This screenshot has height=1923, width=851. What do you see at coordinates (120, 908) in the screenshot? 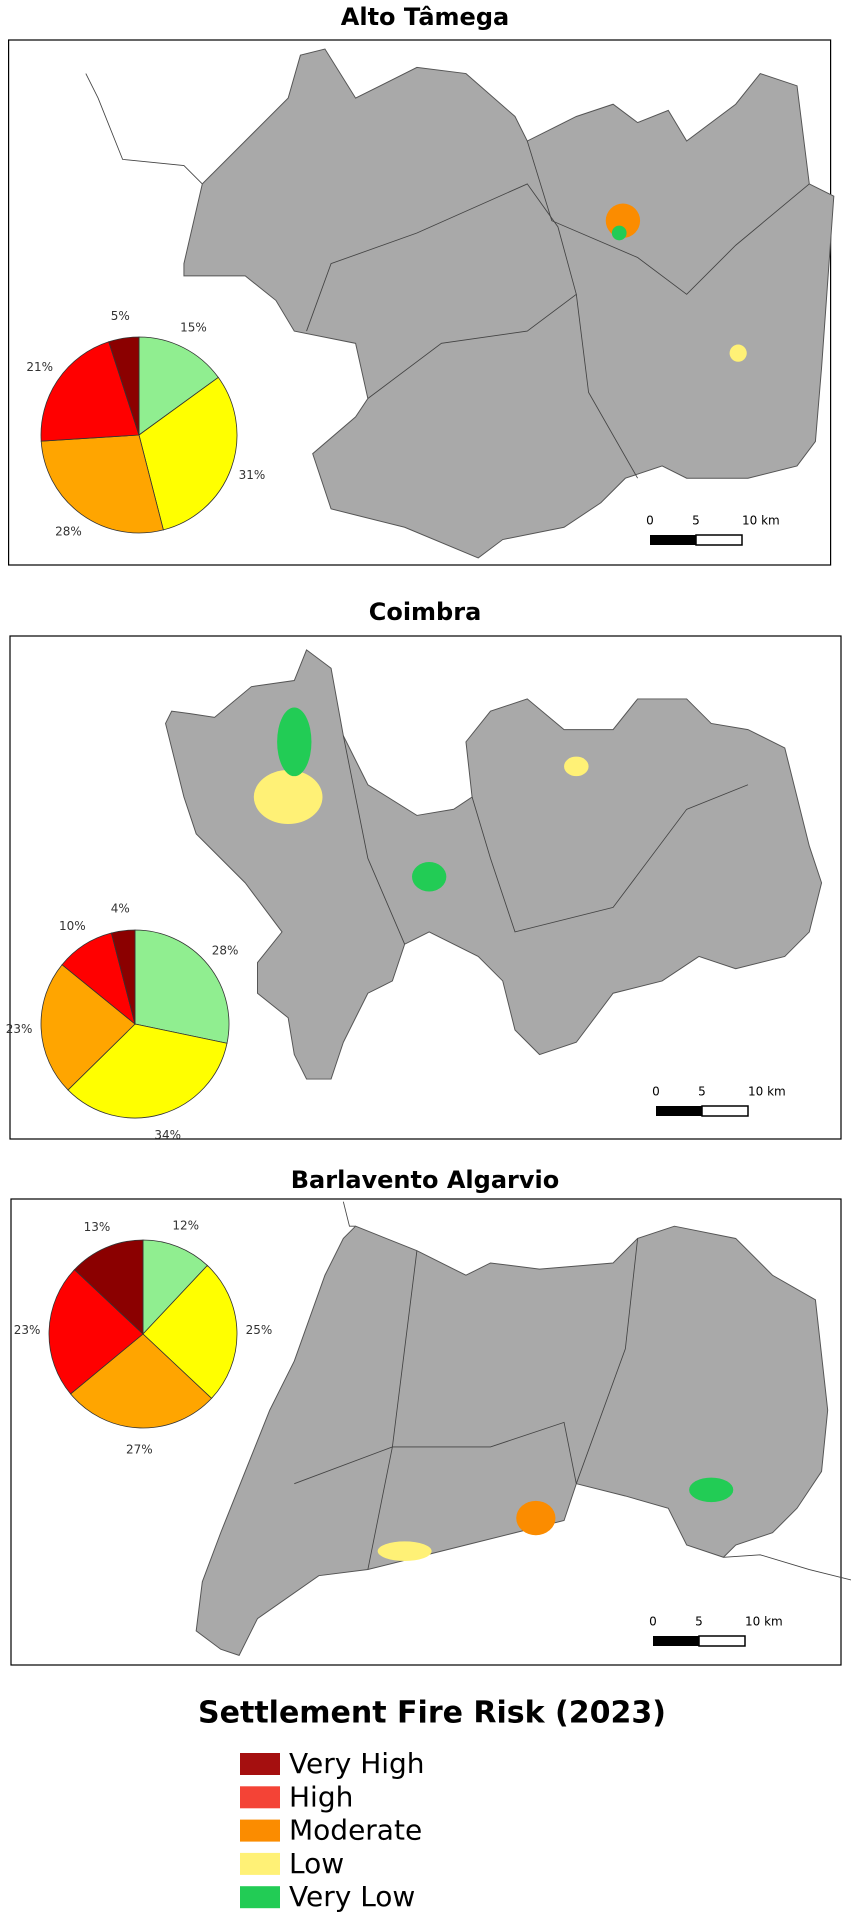
I see `pie-label: 4%` at bounding box center [120, 908].